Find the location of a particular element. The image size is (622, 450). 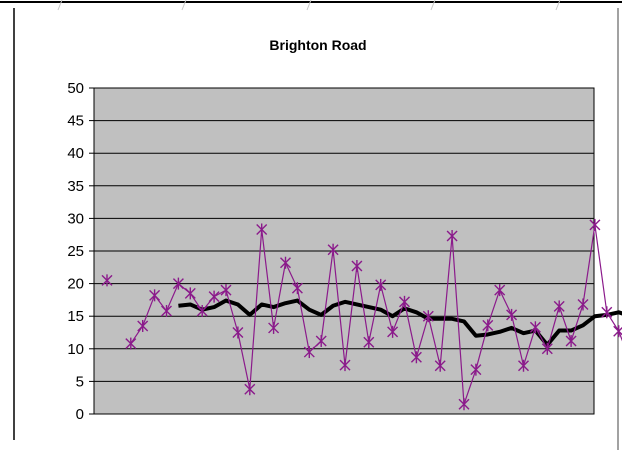

y-tick-label: 50 is located at coordinates (75, 88).